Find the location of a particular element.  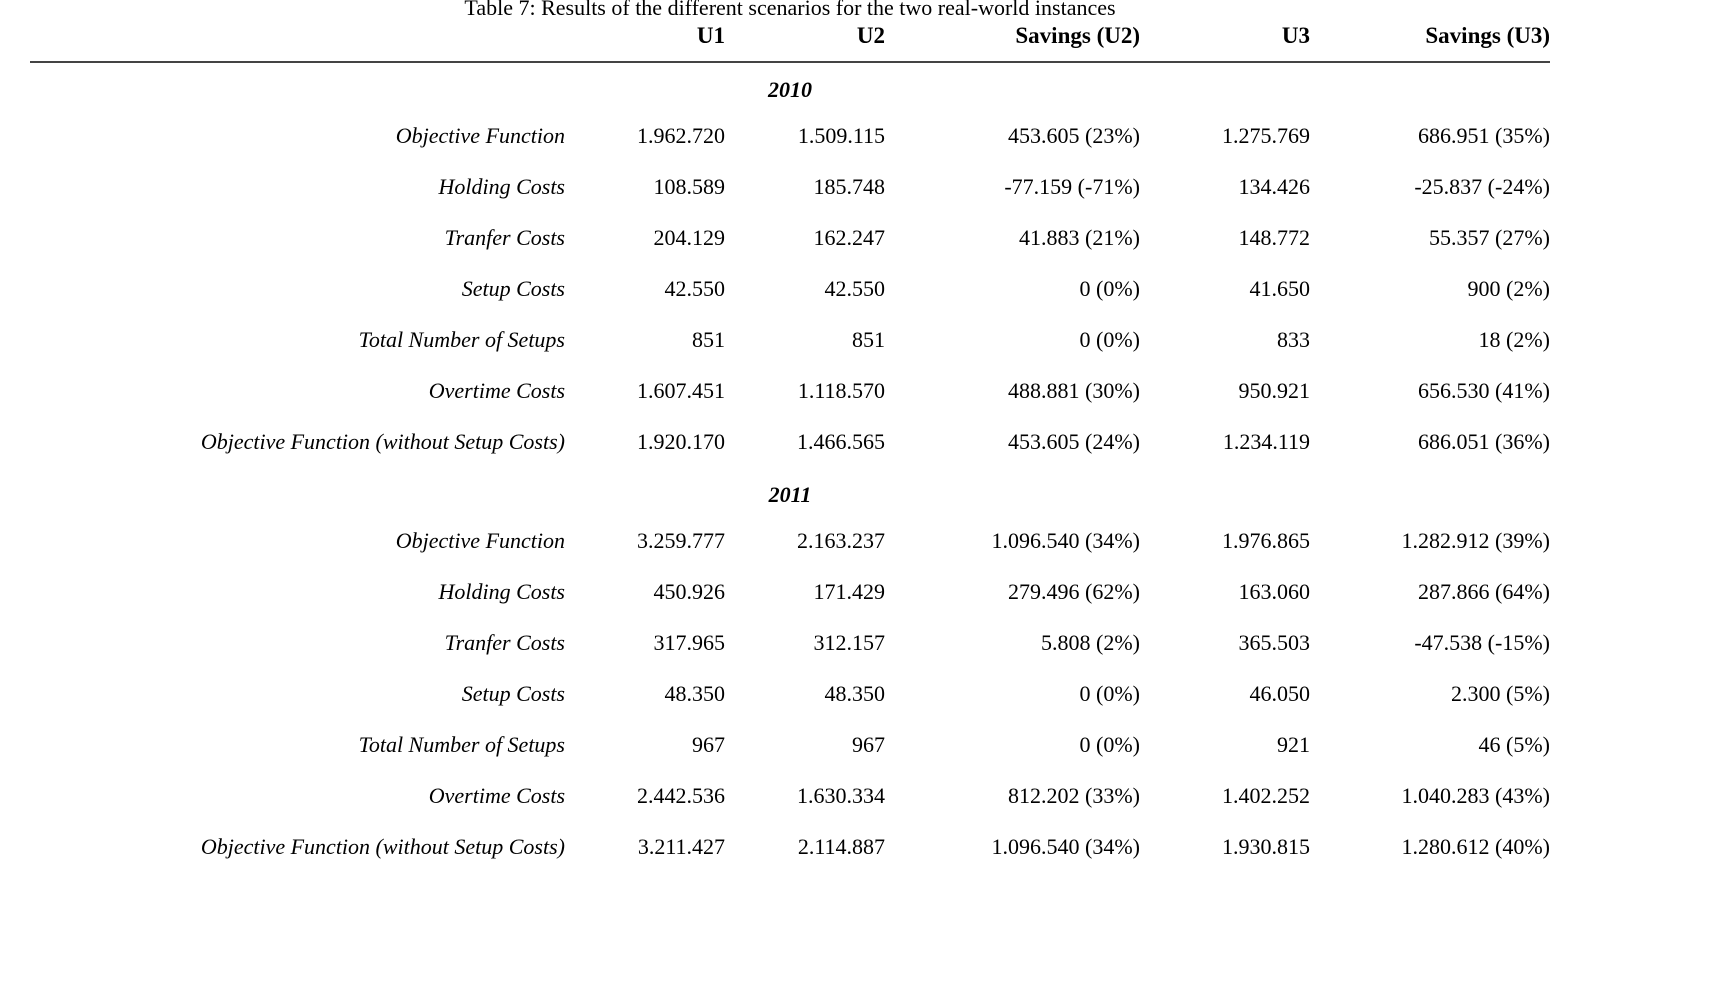

cell-value: 46 (5%) is located at coordinates (1514, 744).